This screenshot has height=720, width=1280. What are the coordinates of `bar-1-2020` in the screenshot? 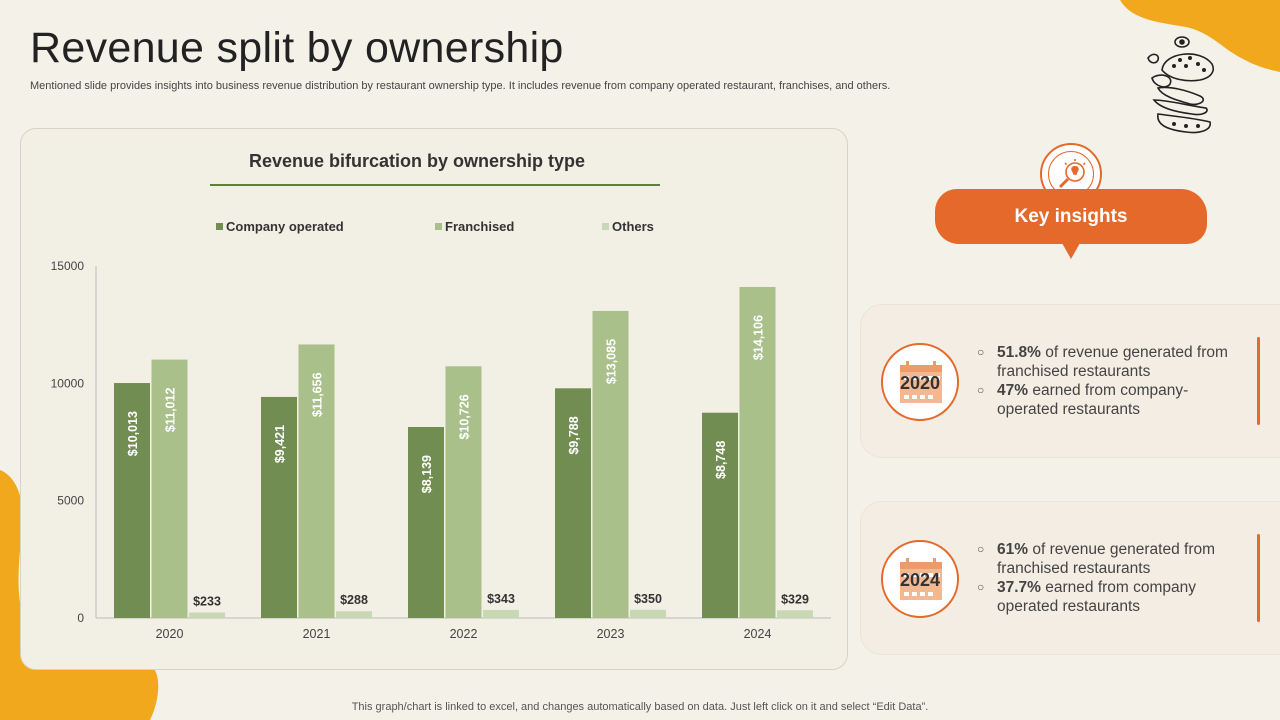 It's located at (169, 488).